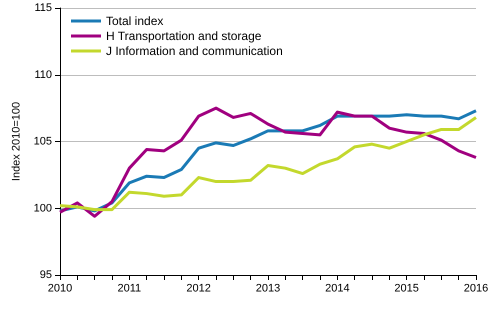 The height and width of the screenshot is (330, 500). Describe the element at coordinates (16, 142) in the screenshot. I see `y-axis-title: Index 2010=100` at that location.